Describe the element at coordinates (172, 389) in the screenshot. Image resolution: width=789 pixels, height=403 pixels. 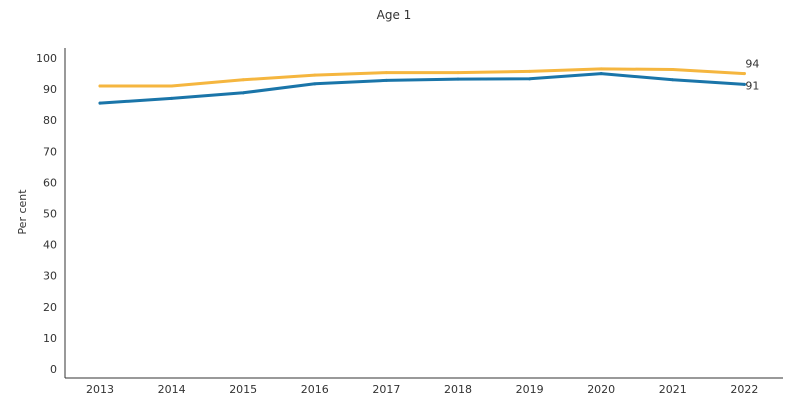
I see `x-tick-label: 2014` at that location.